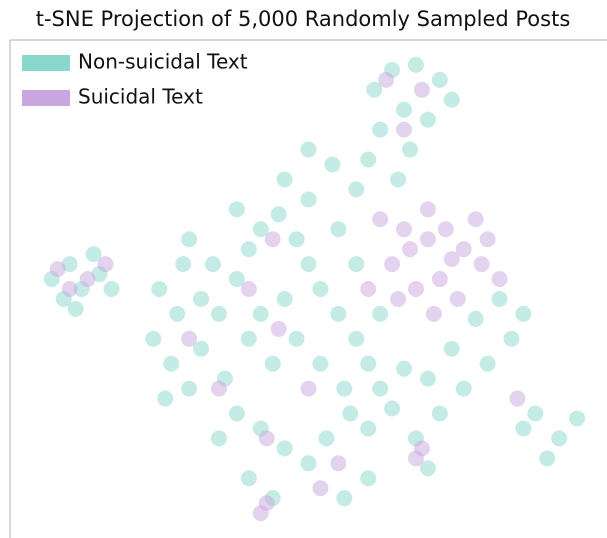  Describe the element at coordinates (163, 62) in the screenshot. I see `legend-label: Non-suicidal Text` at that location.